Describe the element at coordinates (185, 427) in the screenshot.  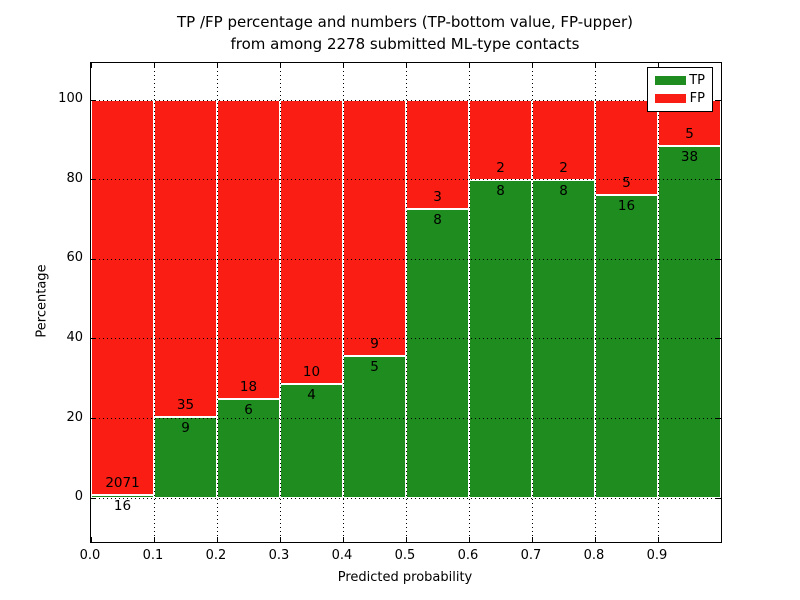
I see `tp-count-label: 9` at that location.